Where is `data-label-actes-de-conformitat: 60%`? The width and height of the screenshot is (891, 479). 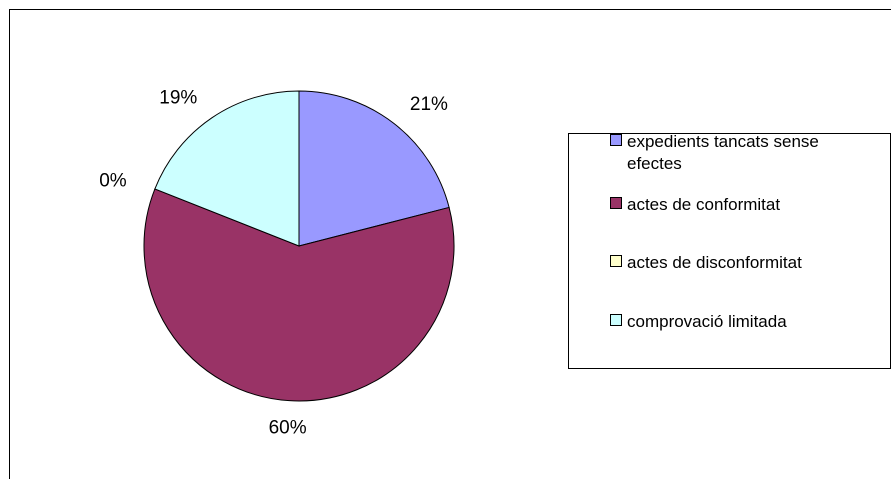
data-label-actes-de-conformitat: 60% is located at coordinates (288, 428).